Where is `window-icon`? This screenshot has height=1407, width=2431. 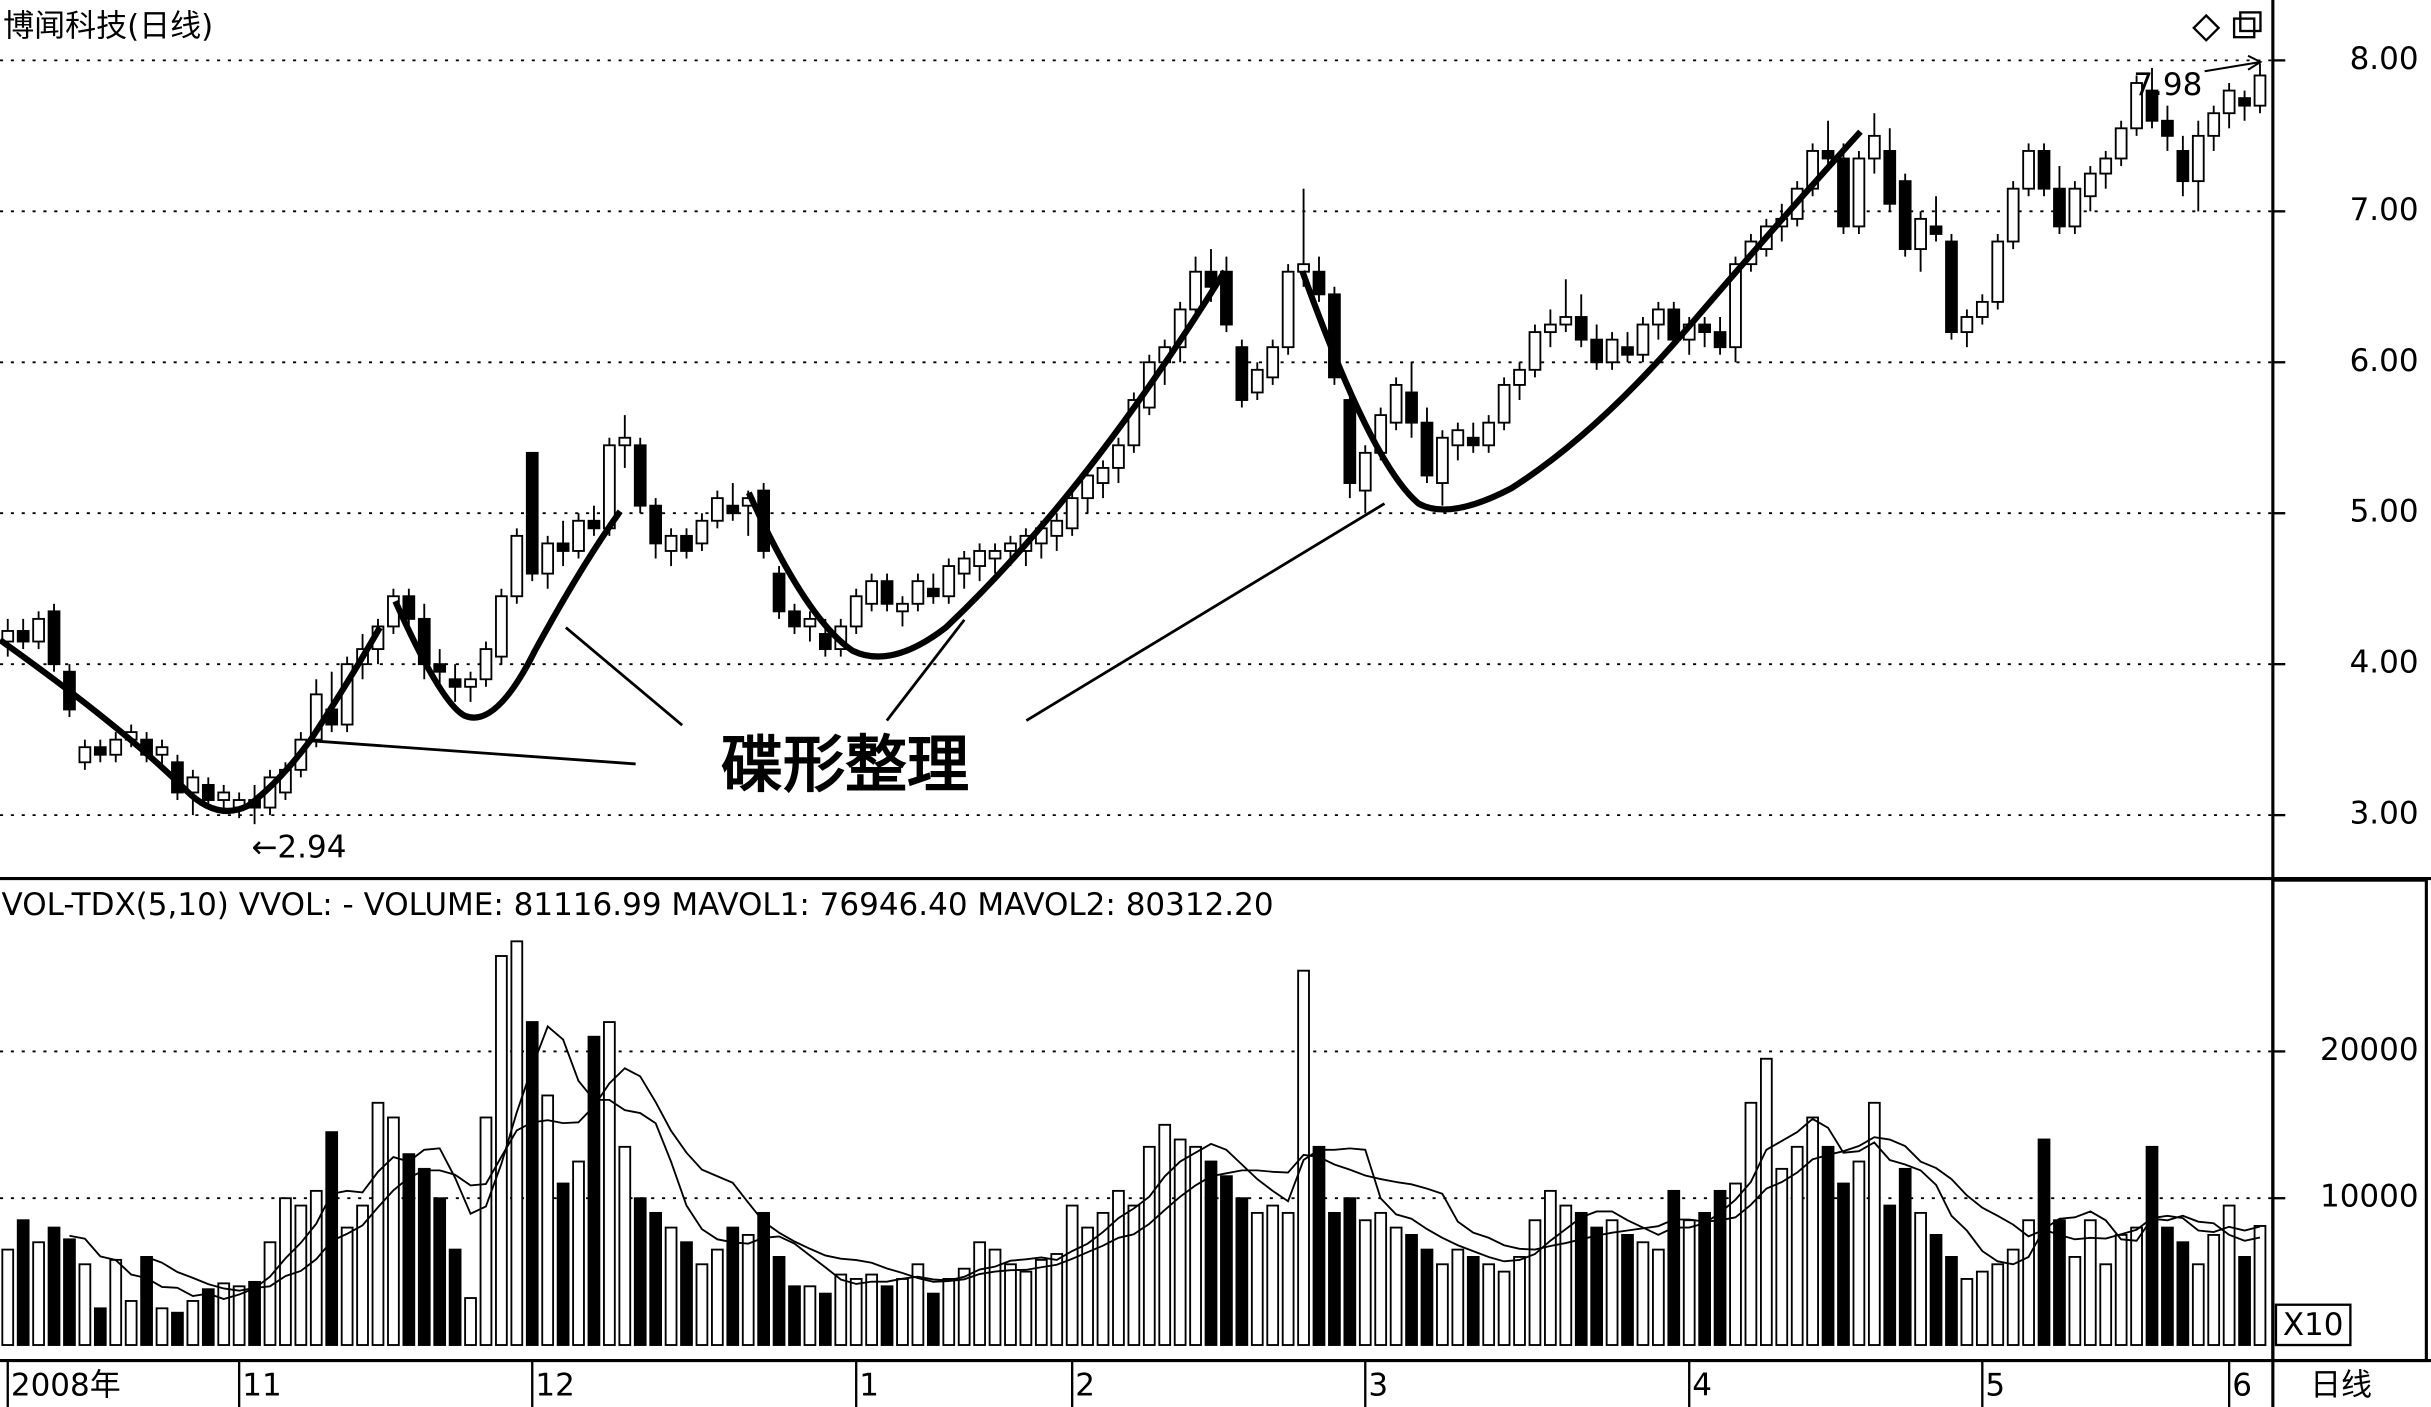
window-icon is located at coordinates (2244, 28).